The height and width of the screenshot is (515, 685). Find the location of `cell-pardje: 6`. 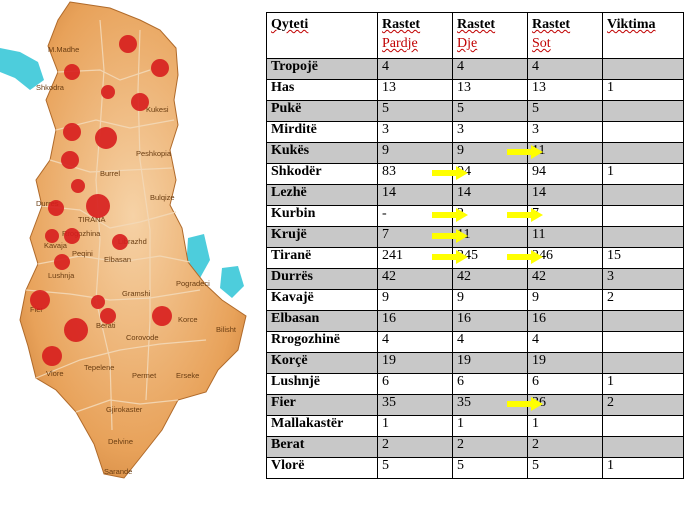

cell-pardje: 6 is located at coordinates (415, 384).